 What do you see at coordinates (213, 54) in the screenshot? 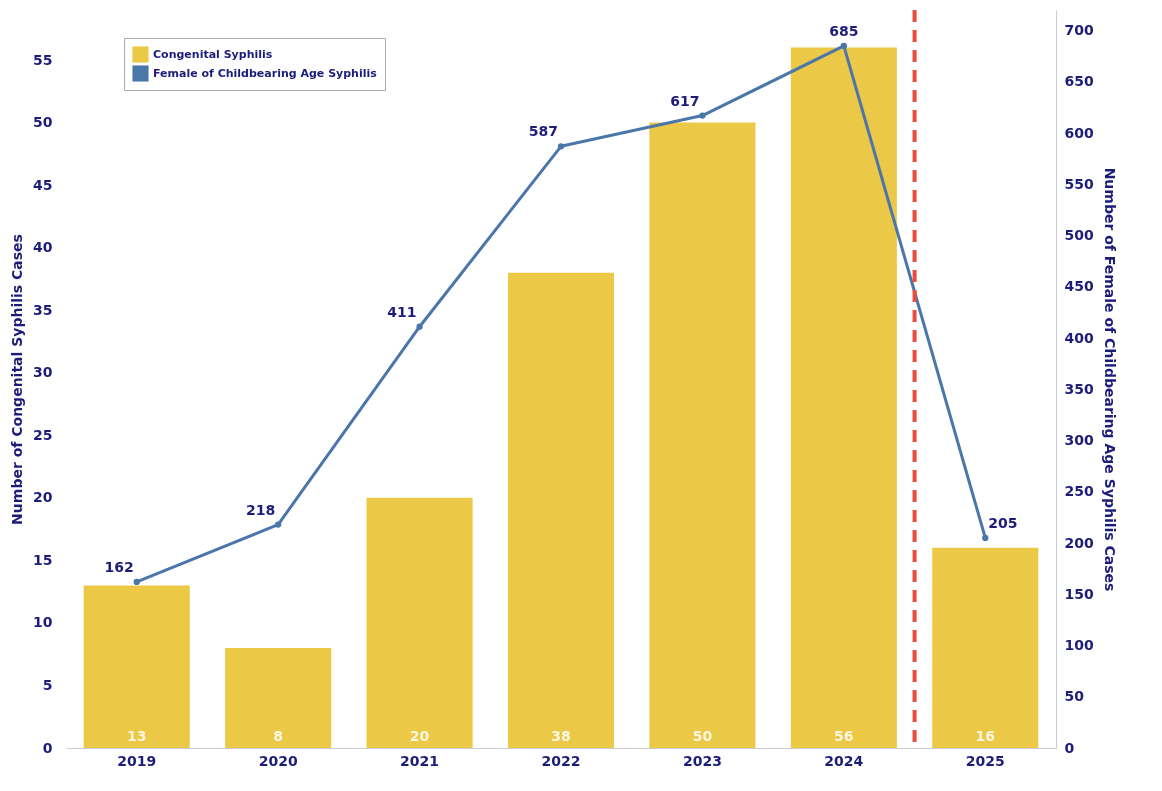
I see `legend-label: Congenital Syphilis` at bounding box center [213, 54].